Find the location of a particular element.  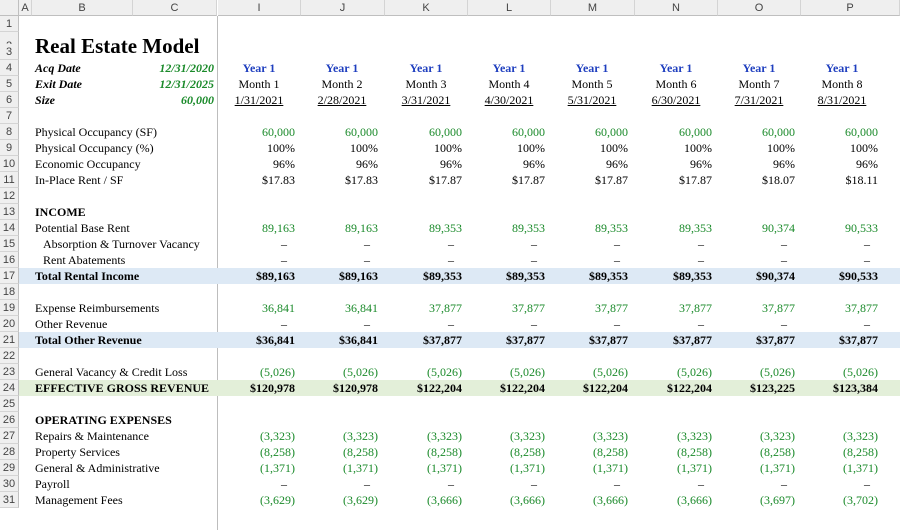

line-item-label: In-Place Rent / SF is located at coordinates (79, 180).